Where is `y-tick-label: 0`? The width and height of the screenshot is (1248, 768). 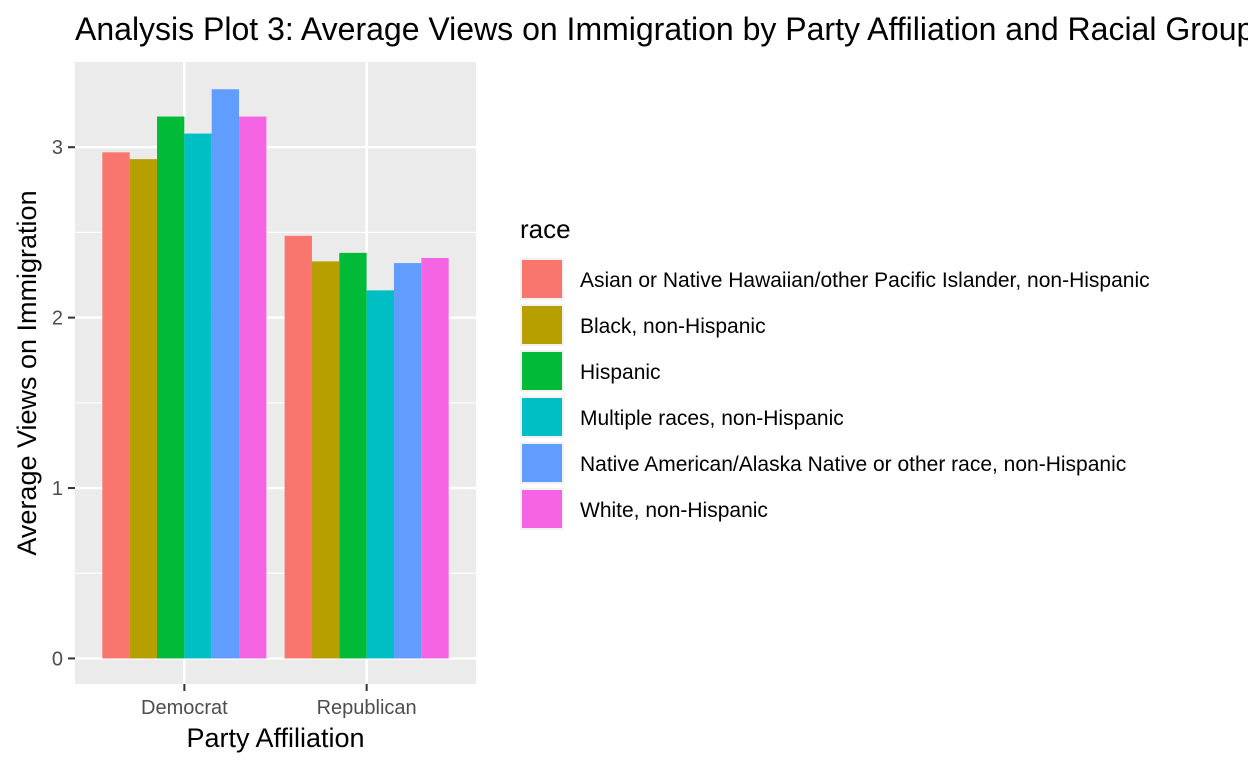 y-tick-label: 0 is located at coordinates (57, 659).